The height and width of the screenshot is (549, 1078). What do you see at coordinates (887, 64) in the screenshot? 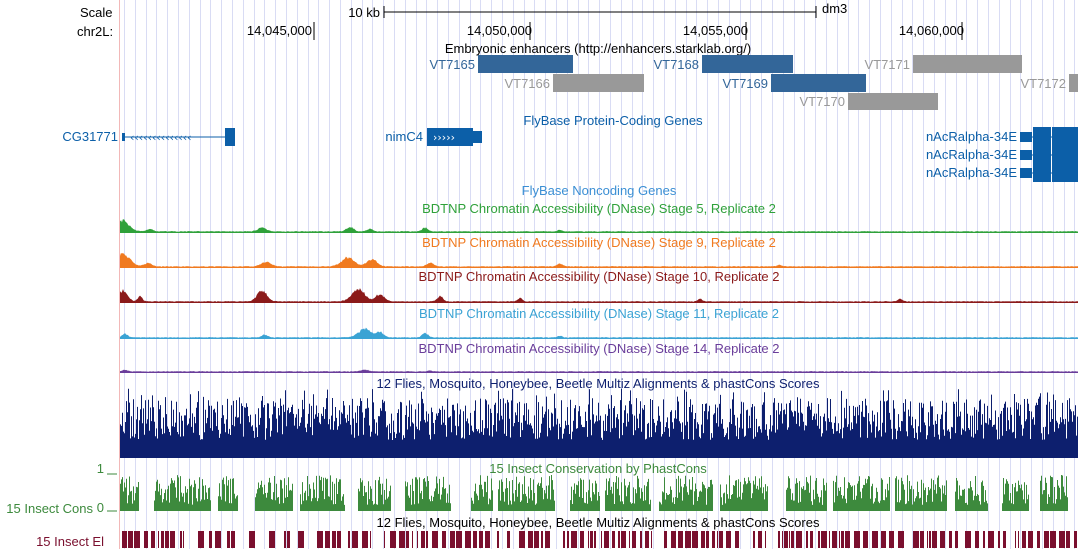
I see `enhancer-vt7171-label: VT7171` at bounding box center [887, 64].